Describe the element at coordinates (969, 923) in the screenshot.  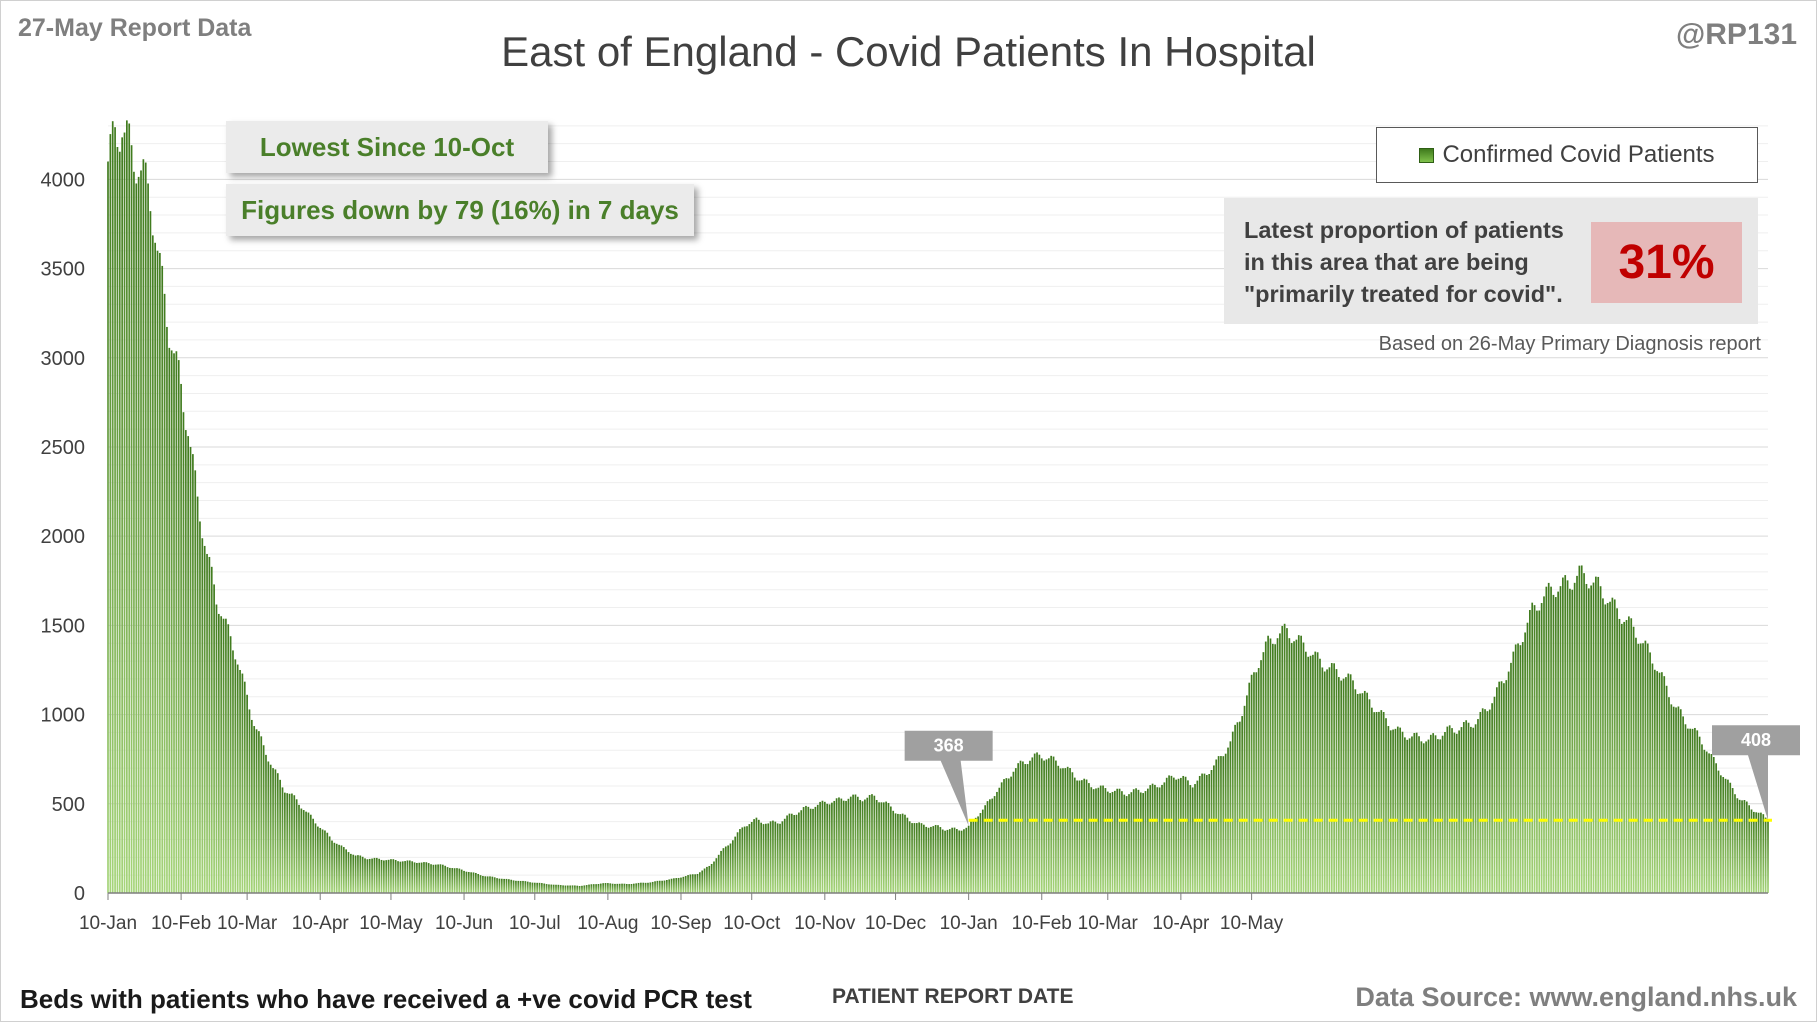
I see `x-tick-label: 10-Jan` at that location.